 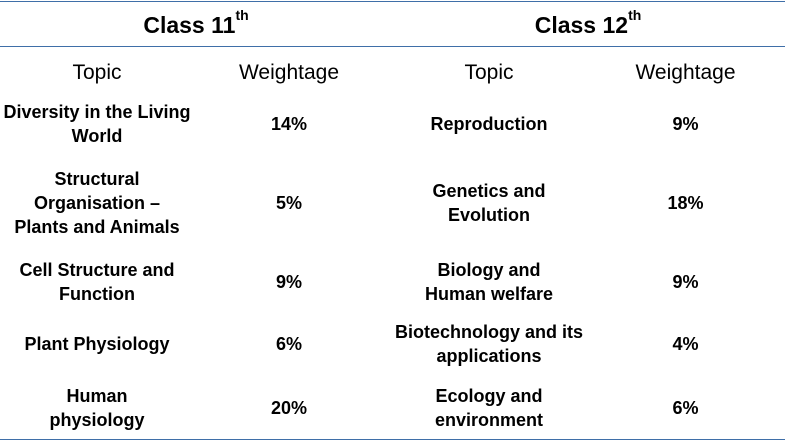 What do you see at coordinates (489, 282) in the screenshot?
I see `class-12-row-3-topic: Biology and Human welfare` at bounding box center [489, 282].